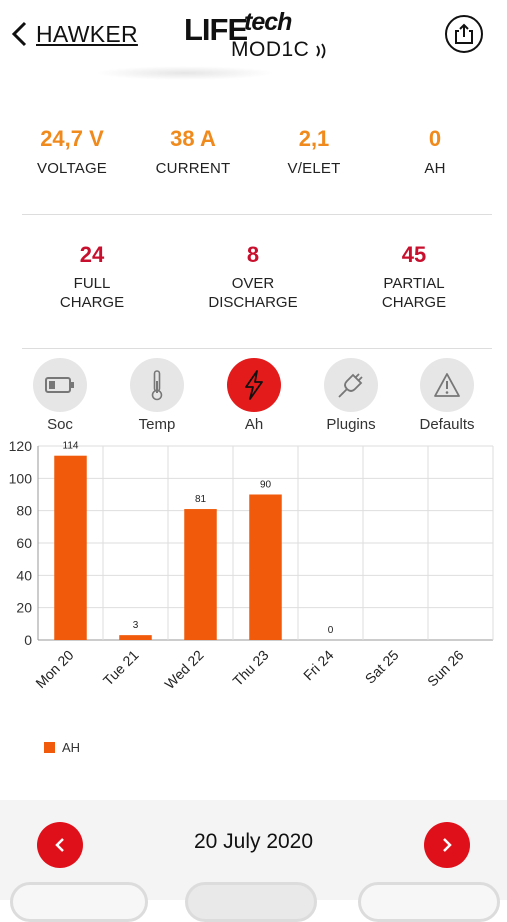  What do you see at coordinates (24, 511) in the screenshot?
I see `y-tick-label: 80` at bounding box center [24, 511].